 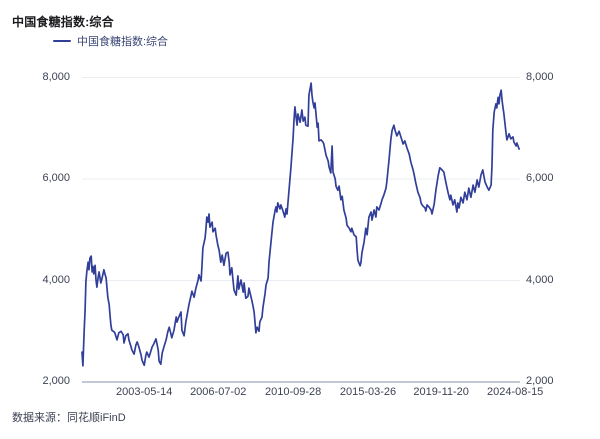 I want to click on x-axis-label: 2010-09-28, so click(x=293, y=392).